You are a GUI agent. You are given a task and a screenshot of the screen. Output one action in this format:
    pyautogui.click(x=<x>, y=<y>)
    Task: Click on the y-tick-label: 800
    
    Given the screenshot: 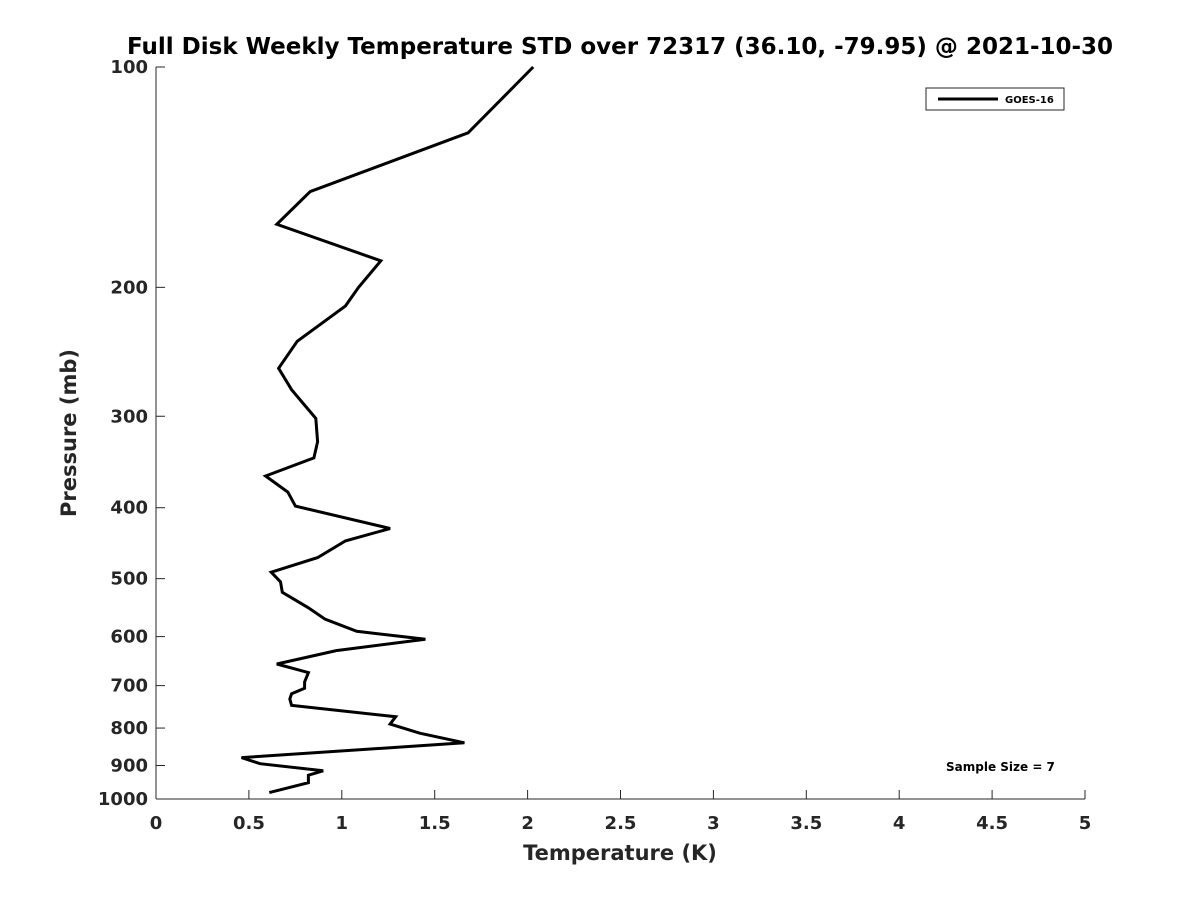 What is the action you would take?
    pyautogui.click(x=129, y=728)
    